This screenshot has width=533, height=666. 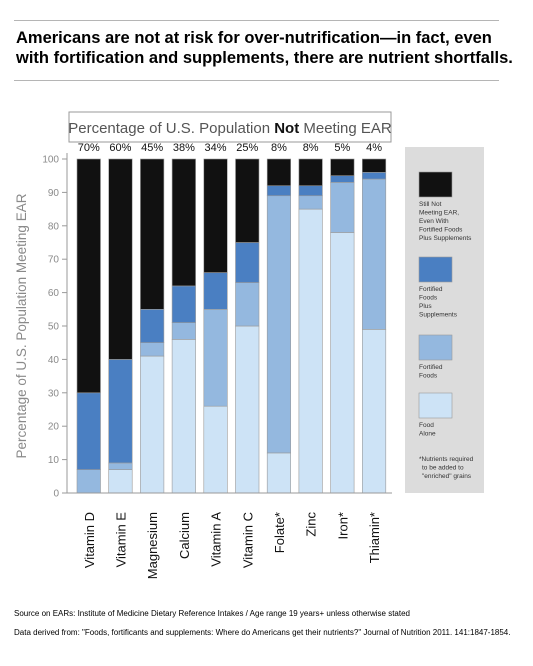 I want to click on not-meeting-label: 34%, so click(x=216, y=148).